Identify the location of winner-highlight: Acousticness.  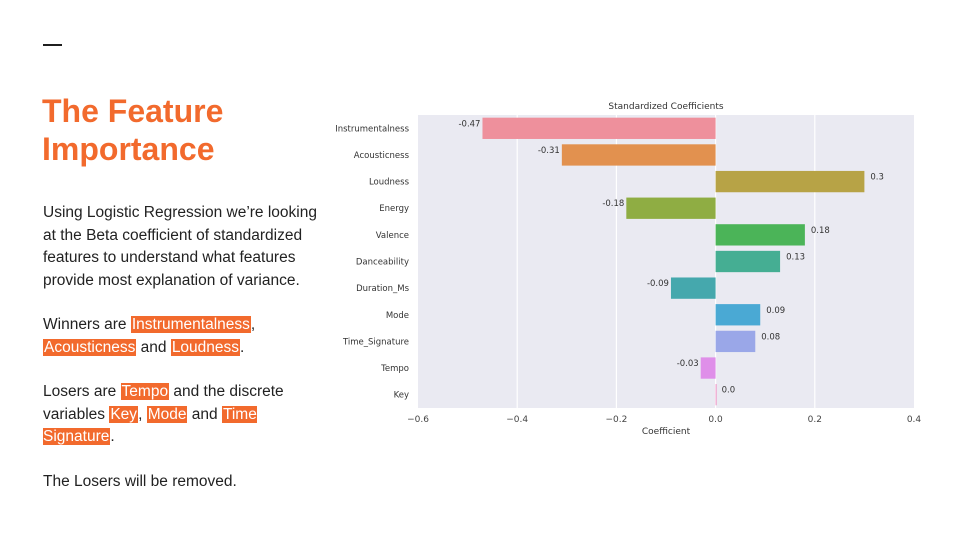
(90, 347).